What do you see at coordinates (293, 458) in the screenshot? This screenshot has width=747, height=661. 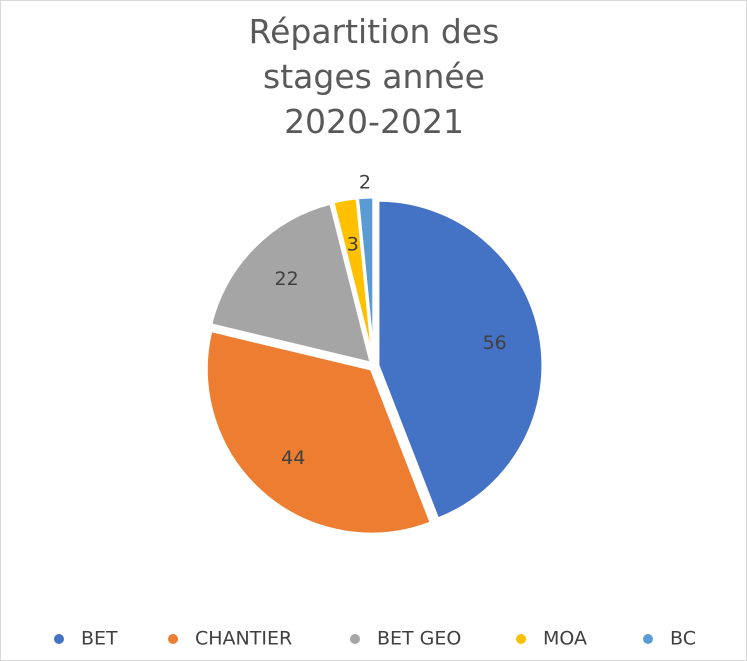 I see `data-label: 44` at bounding box center [293, 458].